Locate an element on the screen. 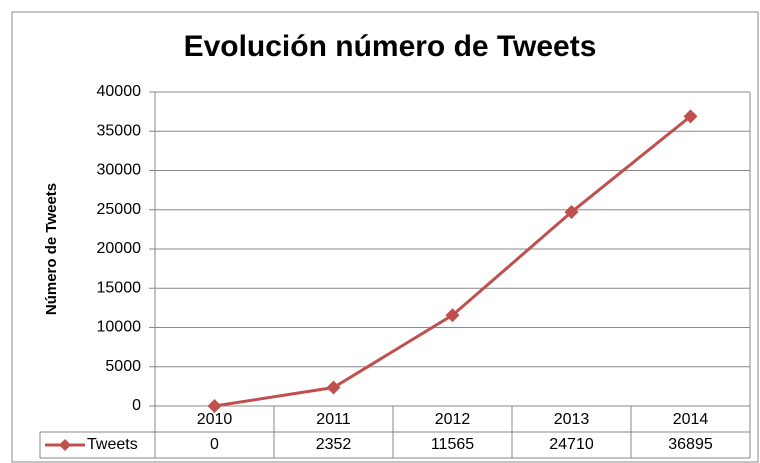  x-tick-label: 2012 is located at coordinates (453, 419).